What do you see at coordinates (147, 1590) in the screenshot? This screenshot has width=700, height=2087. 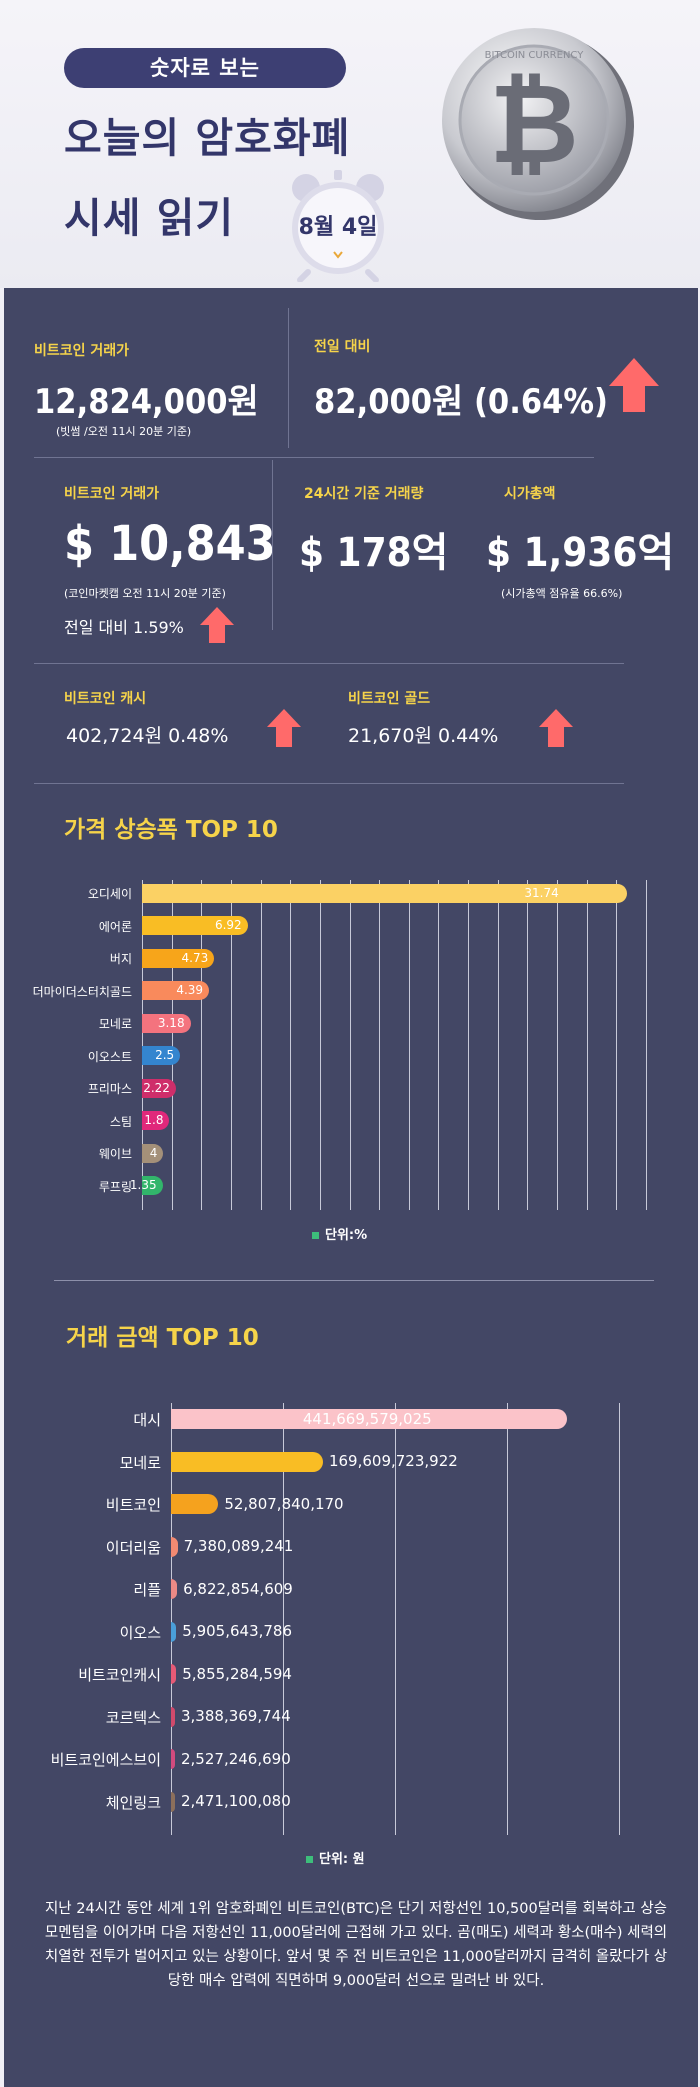 I see `category-label: 리플` at bounding box center [147, 1590].